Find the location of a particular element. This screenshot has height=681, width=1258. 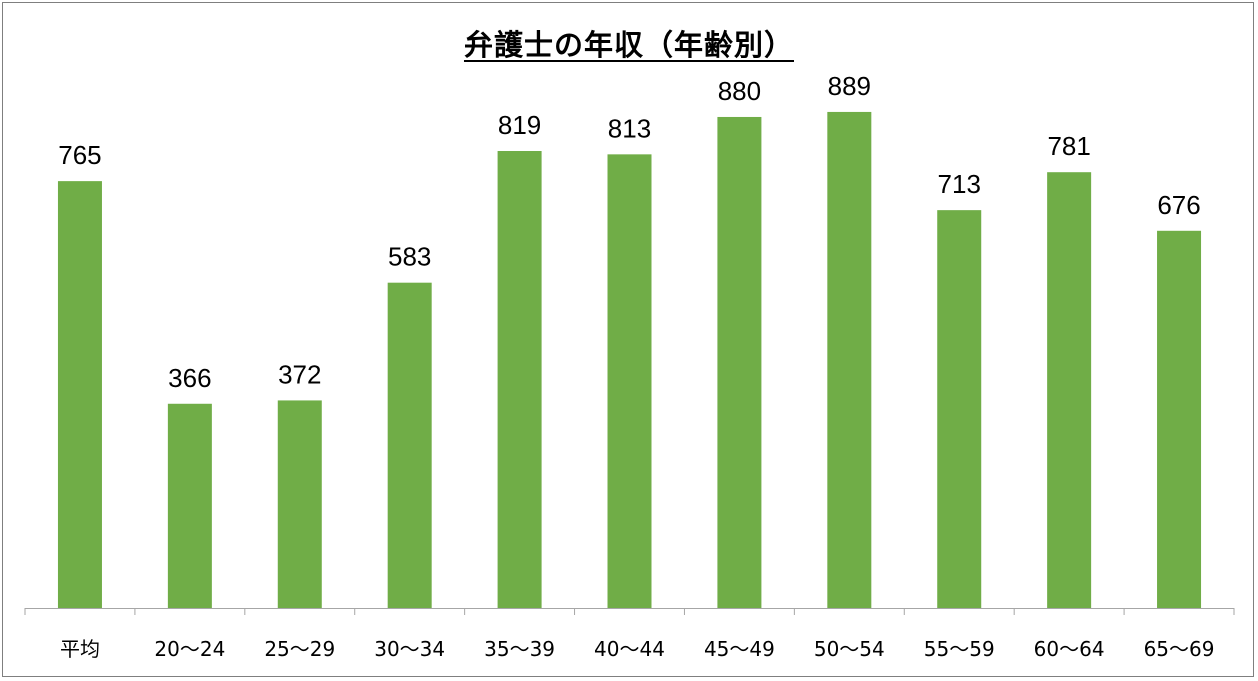

category-label-7: 50〜54 is located at coordinates (849, 649).